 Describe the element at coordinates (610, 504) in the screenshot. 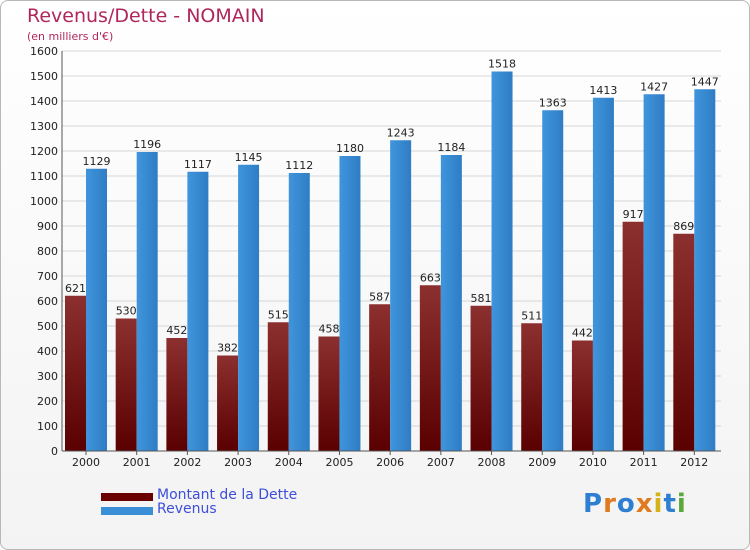

I see `logo-letter: r` at that location.